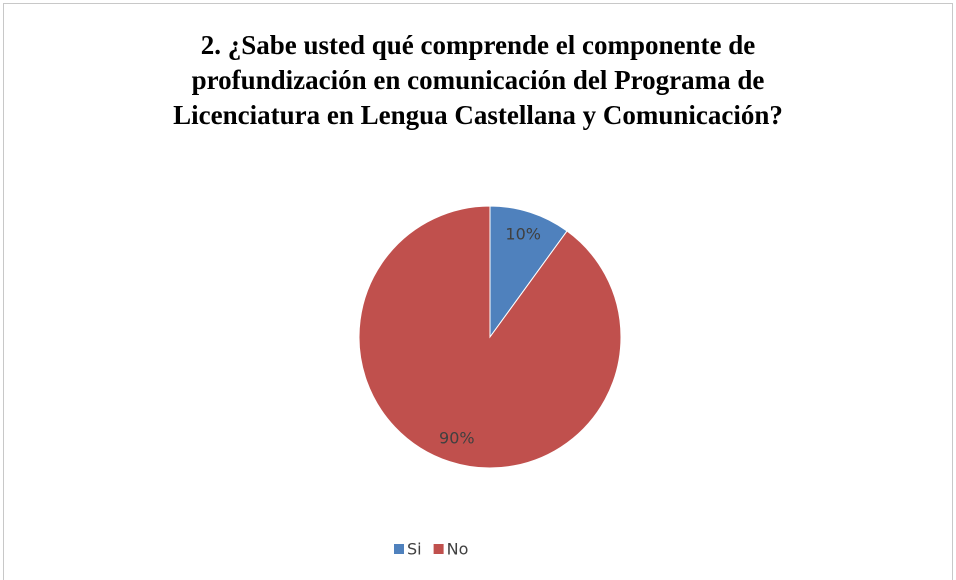  Describe the element at coordinates (523, 233) in the screenshot. I see `data-label: 10%` at that location.